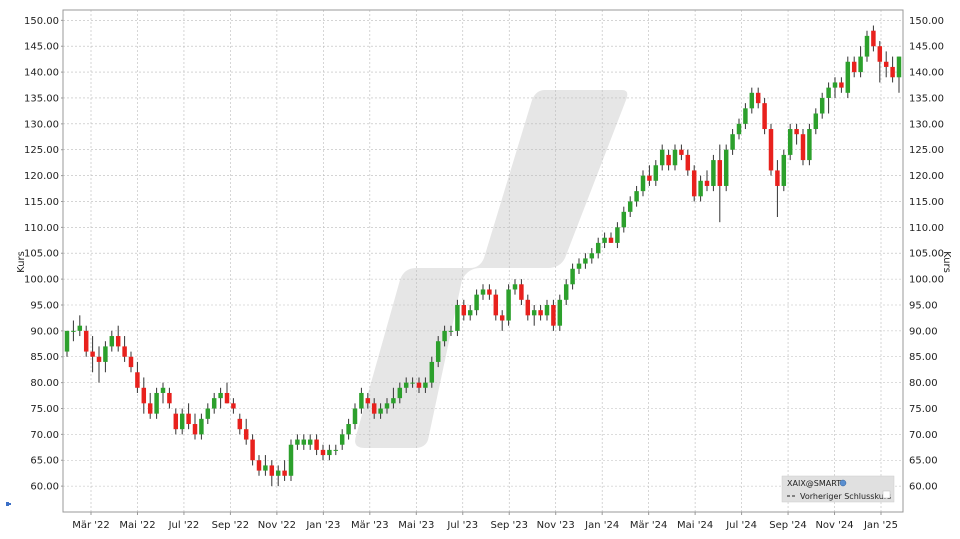 This screenshot has width=960, height=539. Describe the element at coordinates (41, 73) in the screenshot. I see `y-tick-label-left: 140.00` at that location.